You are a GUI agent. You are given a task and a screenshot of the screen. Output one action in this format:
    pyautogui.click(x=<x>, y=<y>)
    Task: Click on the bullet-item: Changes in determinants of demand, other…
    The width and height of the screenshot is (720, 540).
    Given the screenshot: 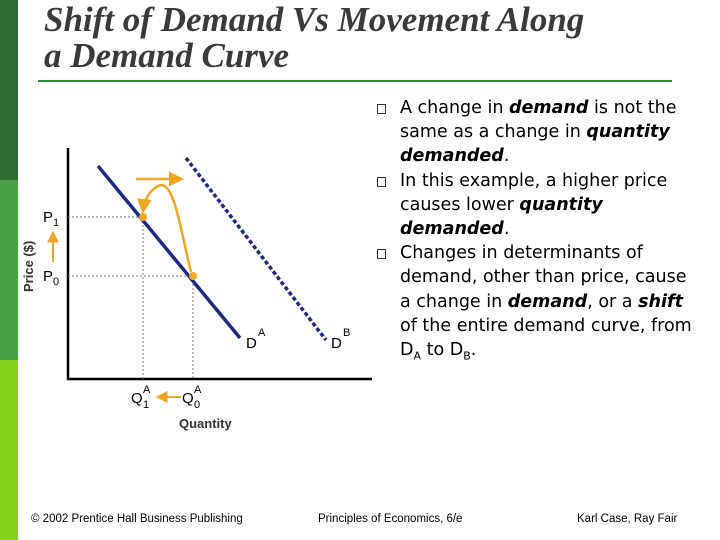 What is the action you would take?
    pyautogui.click(x=535, y=305)
    